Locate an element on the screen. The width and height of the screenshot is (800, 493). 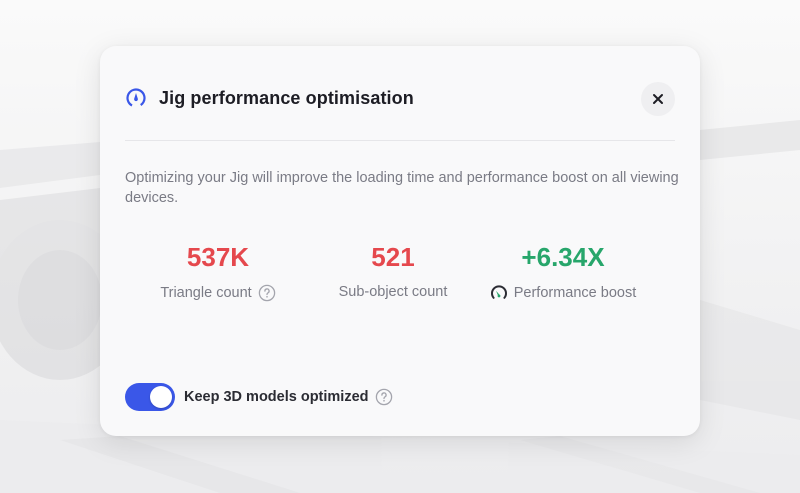
close-icon is located at coordinates (658, 99).